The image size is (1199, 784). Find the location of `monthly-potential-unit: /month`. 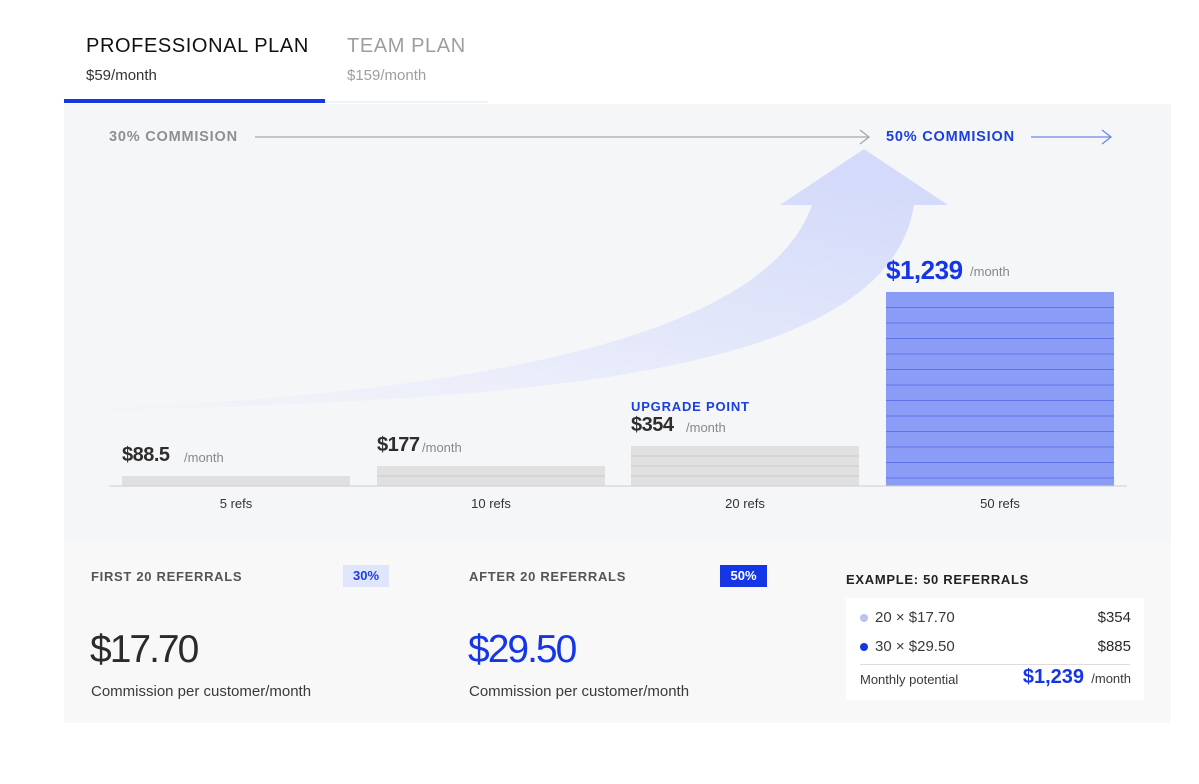

monthly-potential-unit: /month is located at coordinates (1111, 678).